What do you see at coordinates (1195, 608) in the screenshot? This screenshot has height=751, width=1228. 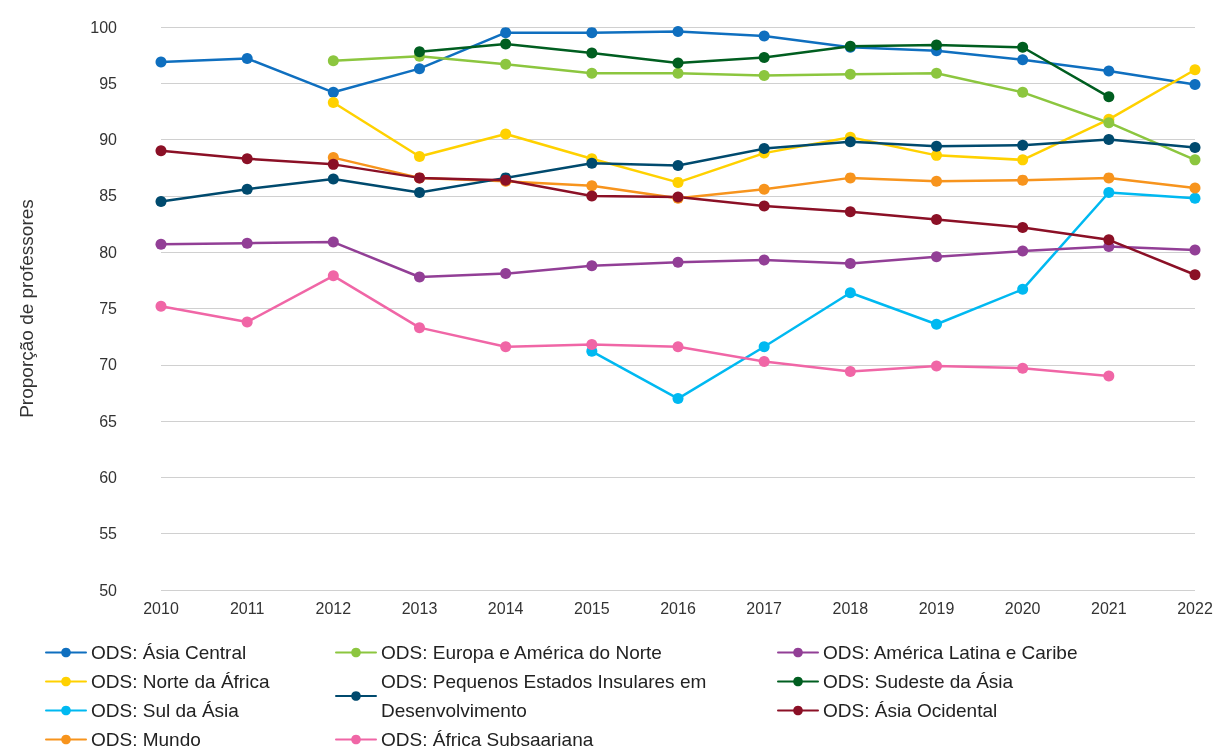 I see `x-tick-label: 2022` at bounding box center [1195, 608].